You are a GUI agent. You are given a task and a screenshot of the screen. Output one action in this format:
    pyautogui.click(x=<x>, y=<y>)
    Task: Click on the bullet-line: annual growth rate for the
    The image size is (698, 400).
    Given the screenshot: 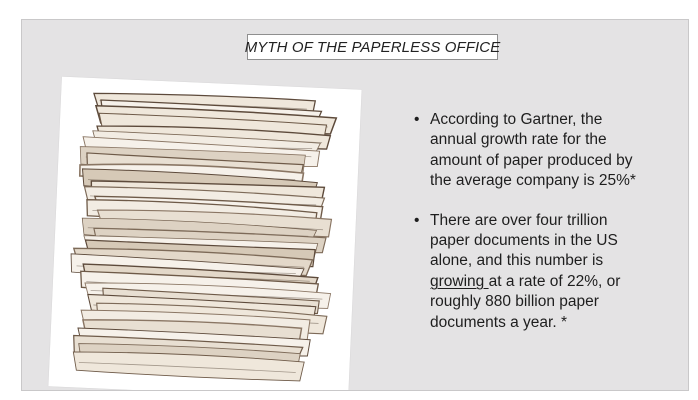 What is the action you would take?
    pyautogui.click(x=518, y=140)
    